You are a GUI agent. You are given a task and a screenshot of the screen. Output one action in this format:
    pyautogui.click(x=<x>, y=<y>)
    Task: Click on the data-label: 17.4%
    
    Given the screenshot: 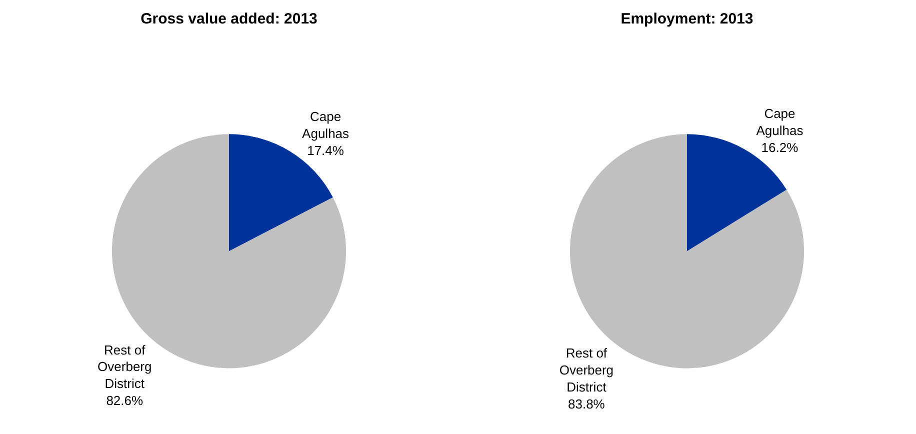 What is the action you would take?
    pyautogui.click(x=325, y=150)
    